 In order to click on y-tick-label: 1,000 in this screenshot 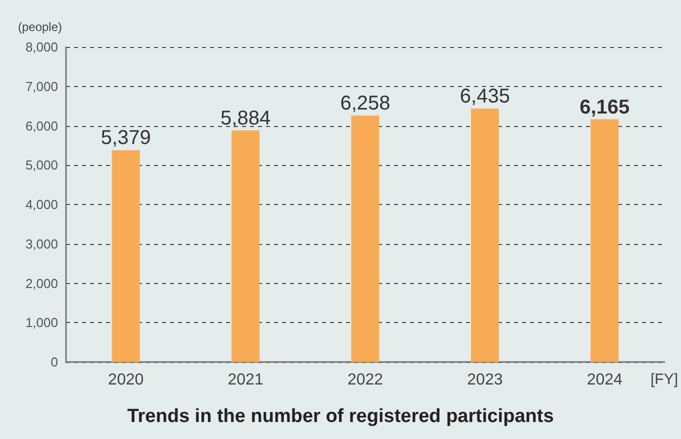, I will do `click(41, 322)`.